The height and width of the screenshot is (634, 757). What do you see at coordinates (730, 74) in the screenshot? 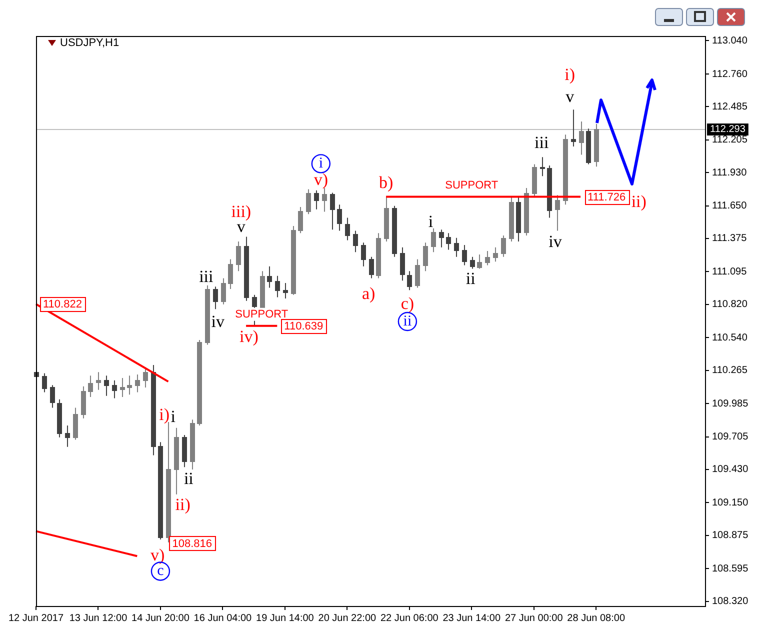
I see `y-tick-label: 112.760` at bounding box center [730, 74].